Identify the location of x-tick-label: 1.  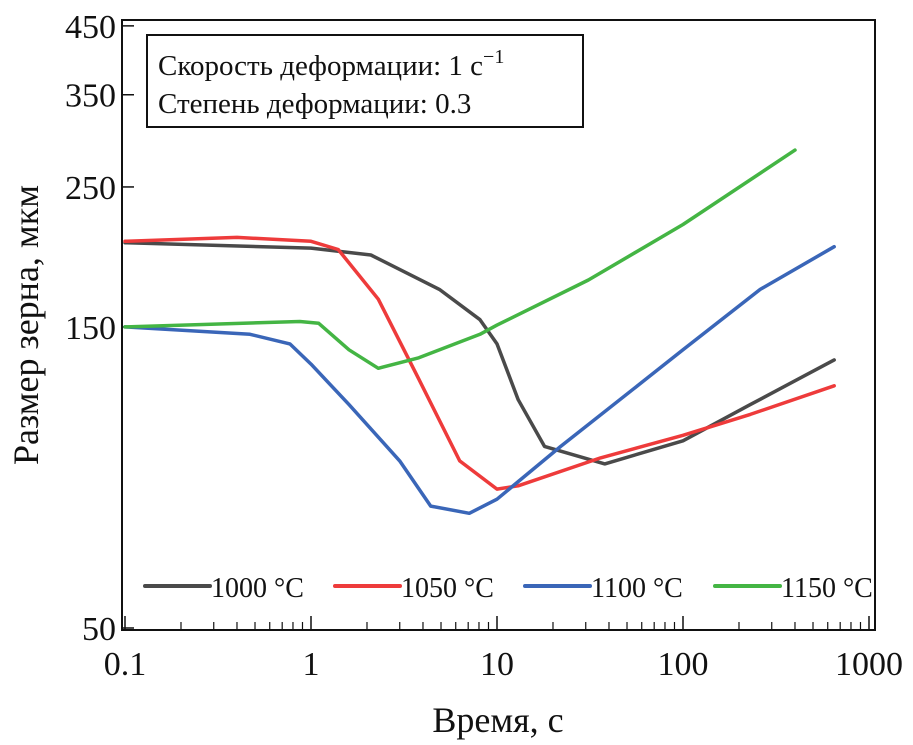
(311, 664).